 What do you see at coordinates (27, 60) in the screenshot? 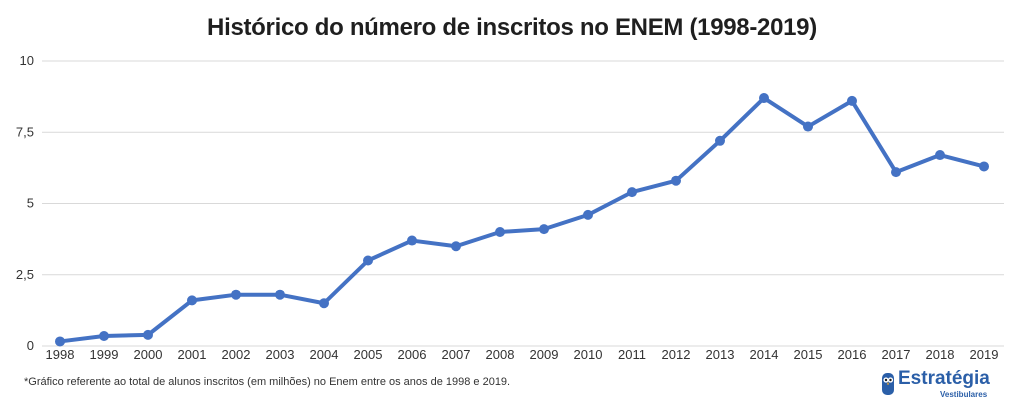
I see `y-tick-label: 10` at bounding box center [27, 60].